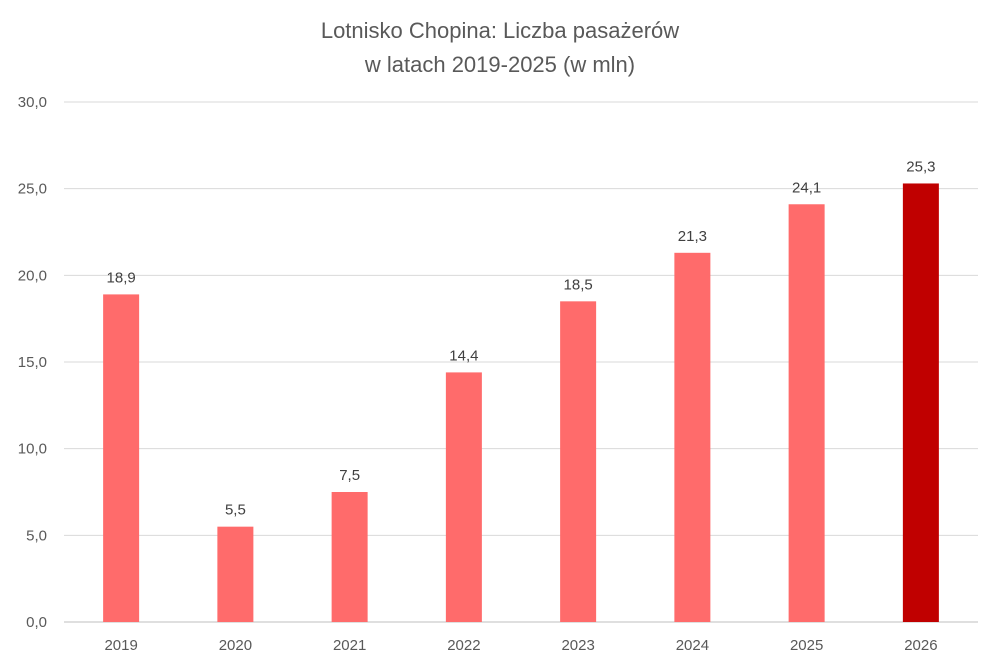 The width and height of the screenshot is (1000, 667). Describe the element at coordinates (235, 645) in the screenshot. I see `x-tick-label-2020: 2020` at that location.